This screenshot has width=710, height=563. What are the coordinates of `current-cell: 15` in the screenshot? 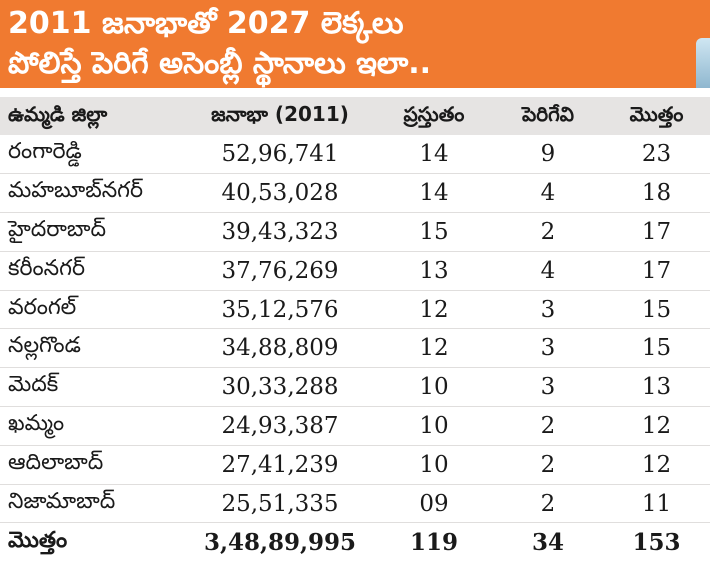 It's located at (434, 232).